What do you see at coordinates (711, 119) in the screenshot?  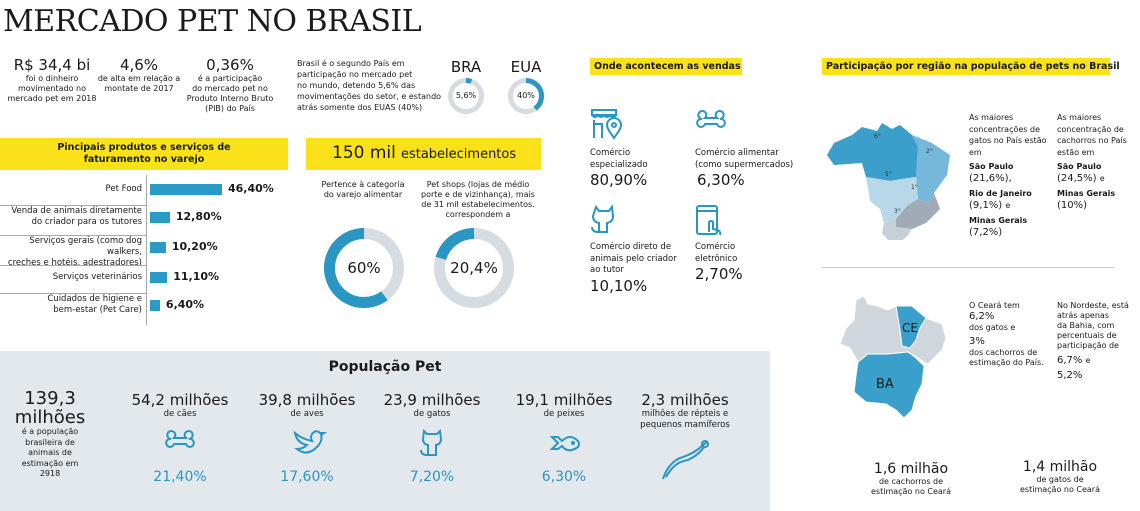 I see `bone-icon` at bounding box center [711, 119].